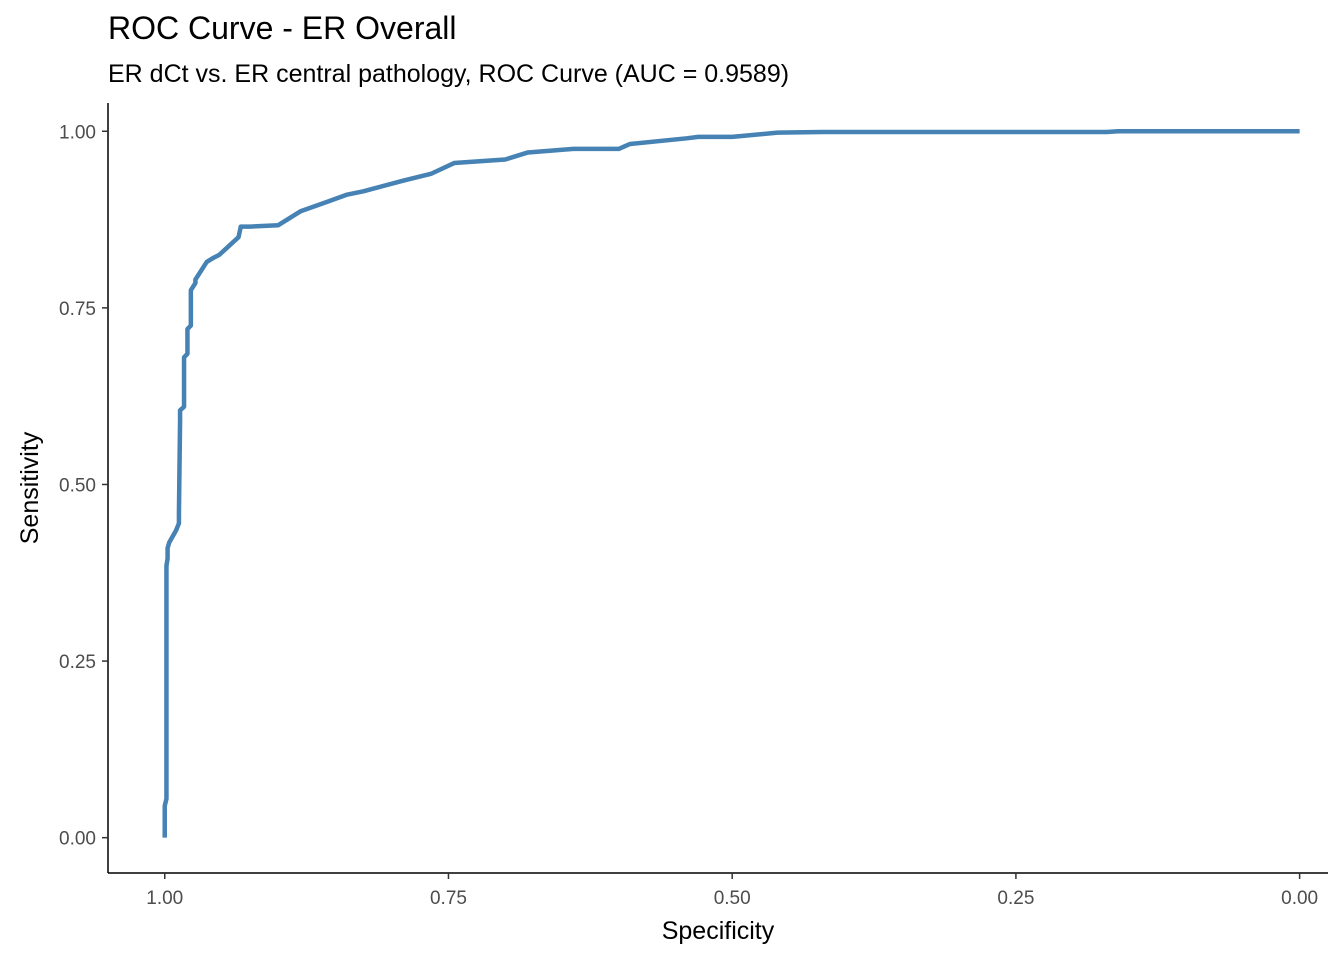  Describe the element at coordinates (77, 309) in the screenshot. I see `y-tick-label: 0.75` at that location.